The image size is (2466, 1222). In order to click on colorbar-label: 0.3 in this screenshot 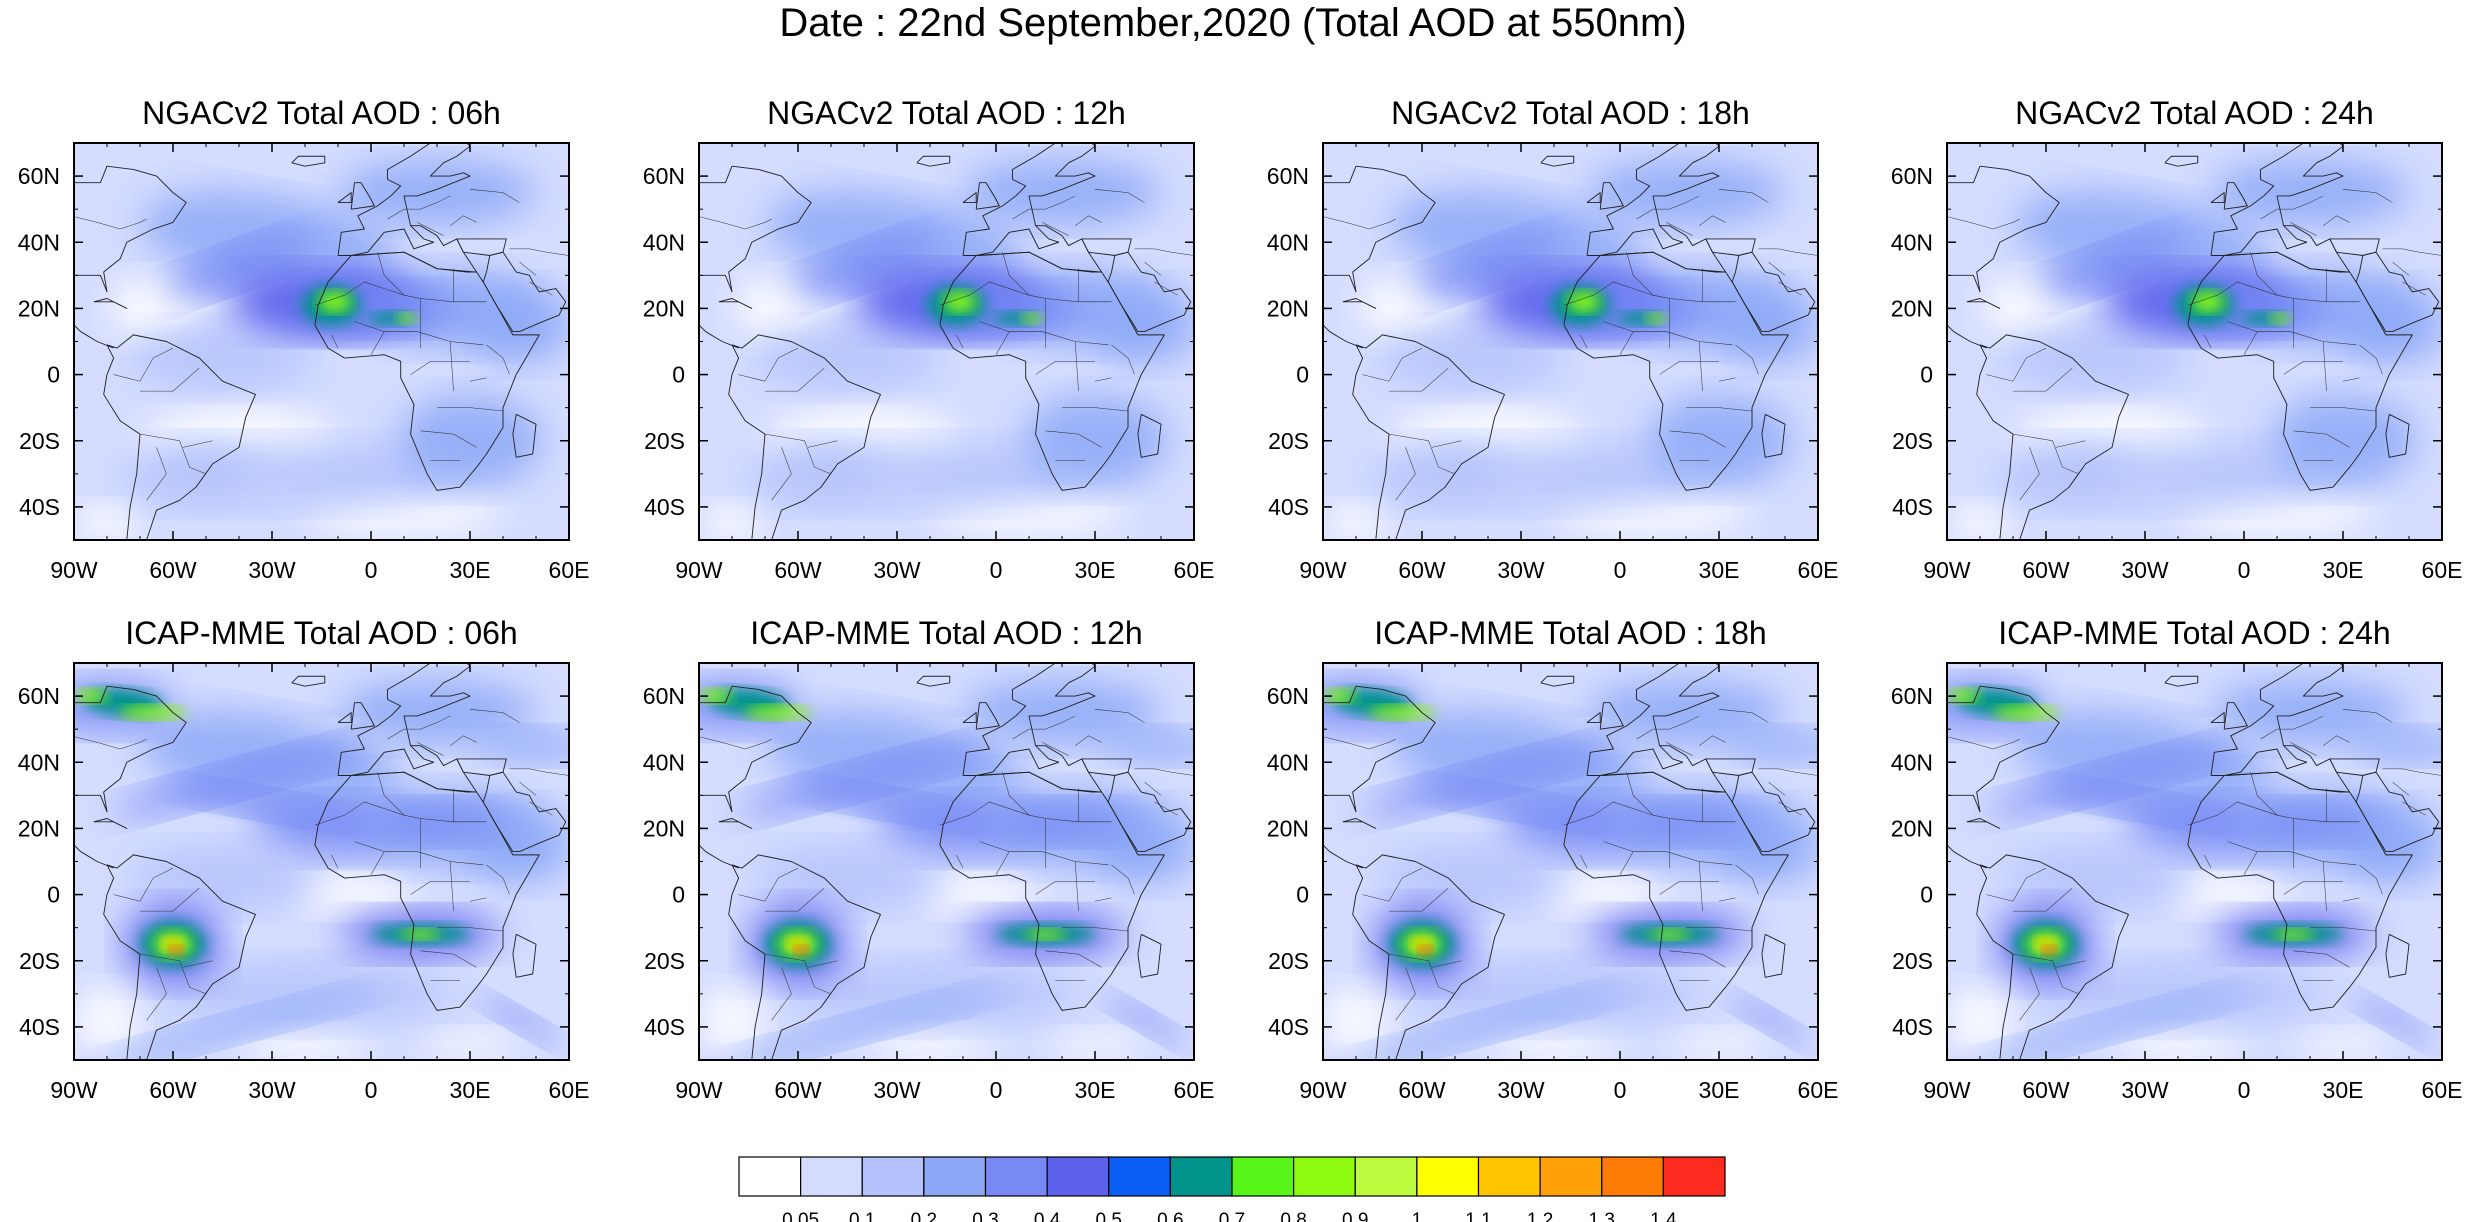, I will do `click(985, 1216)`.